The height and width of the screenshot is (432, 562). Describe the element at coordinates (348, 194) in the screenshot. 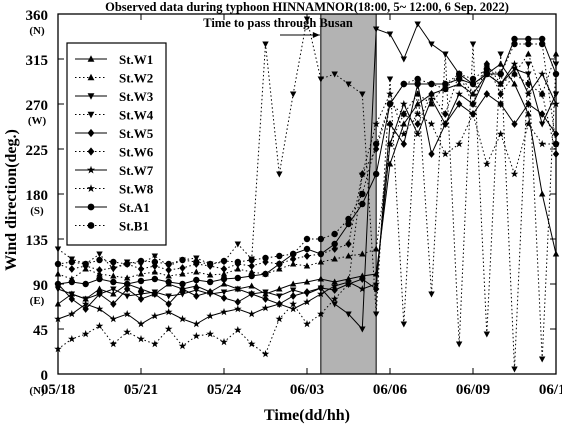

I see `busan-passage-shade` at that location.